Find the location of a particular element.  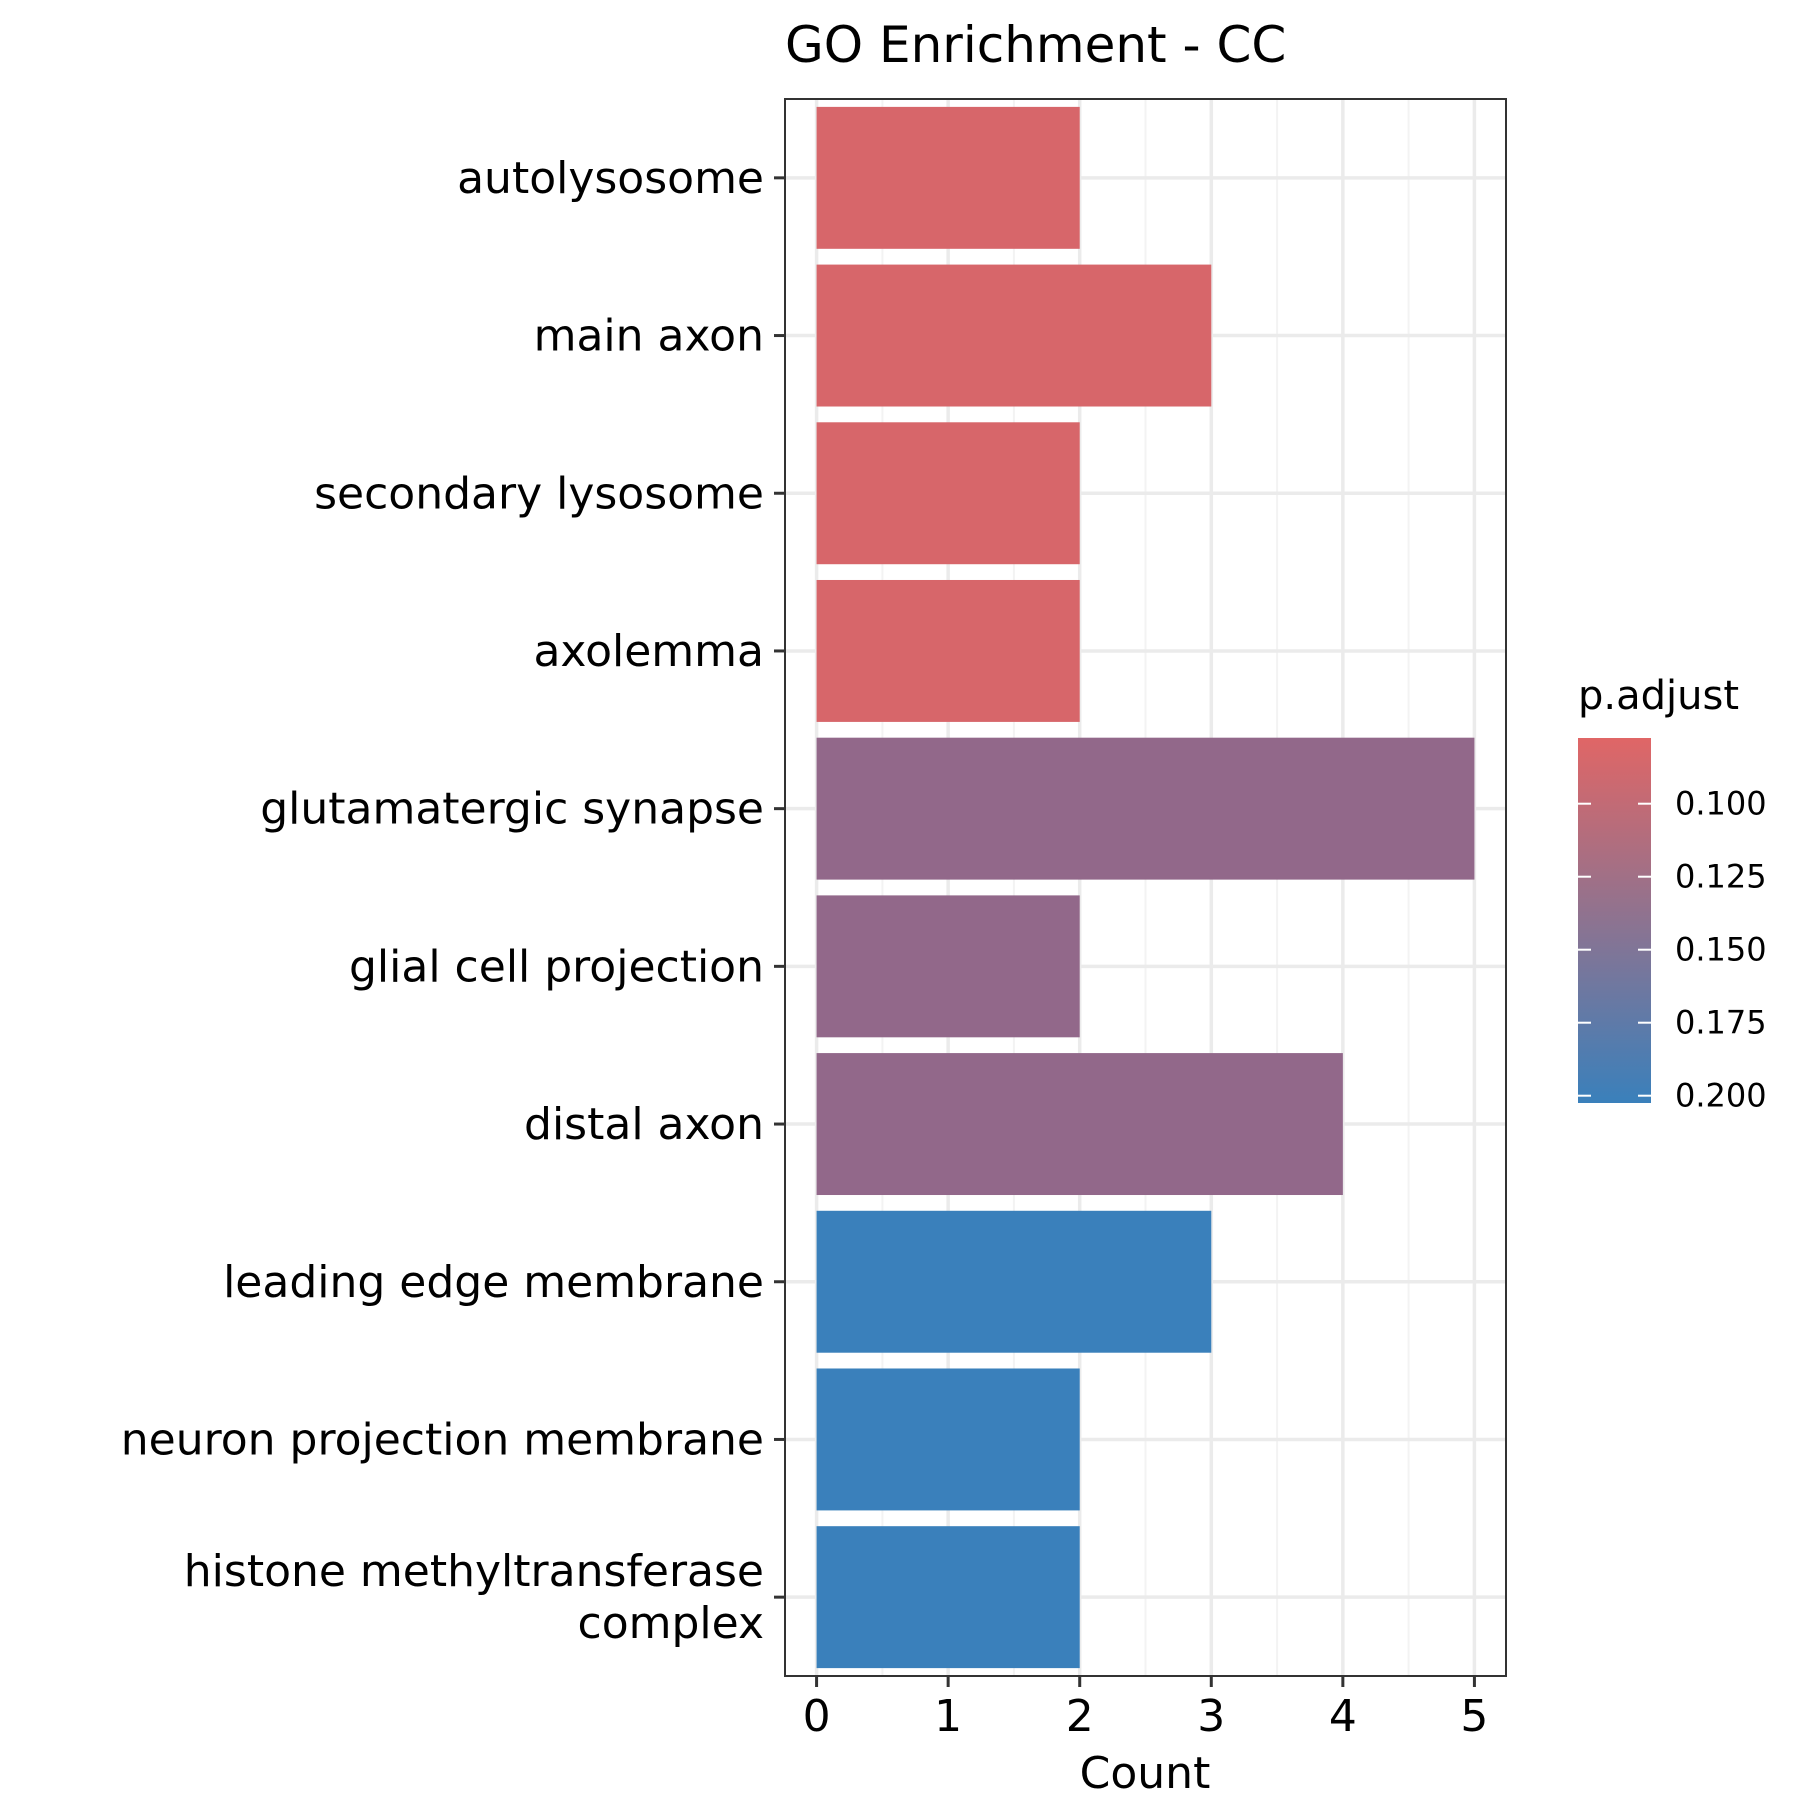

legend-title: p.adjust is located at coordinates (1658, 696).